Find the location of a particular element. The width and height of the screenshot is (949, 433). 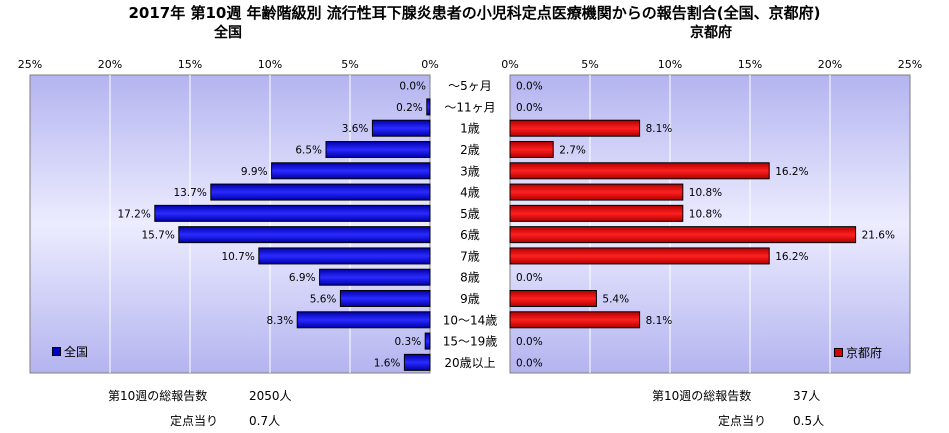

left-panel-title: 全国 is located at coordinates (228, 33).